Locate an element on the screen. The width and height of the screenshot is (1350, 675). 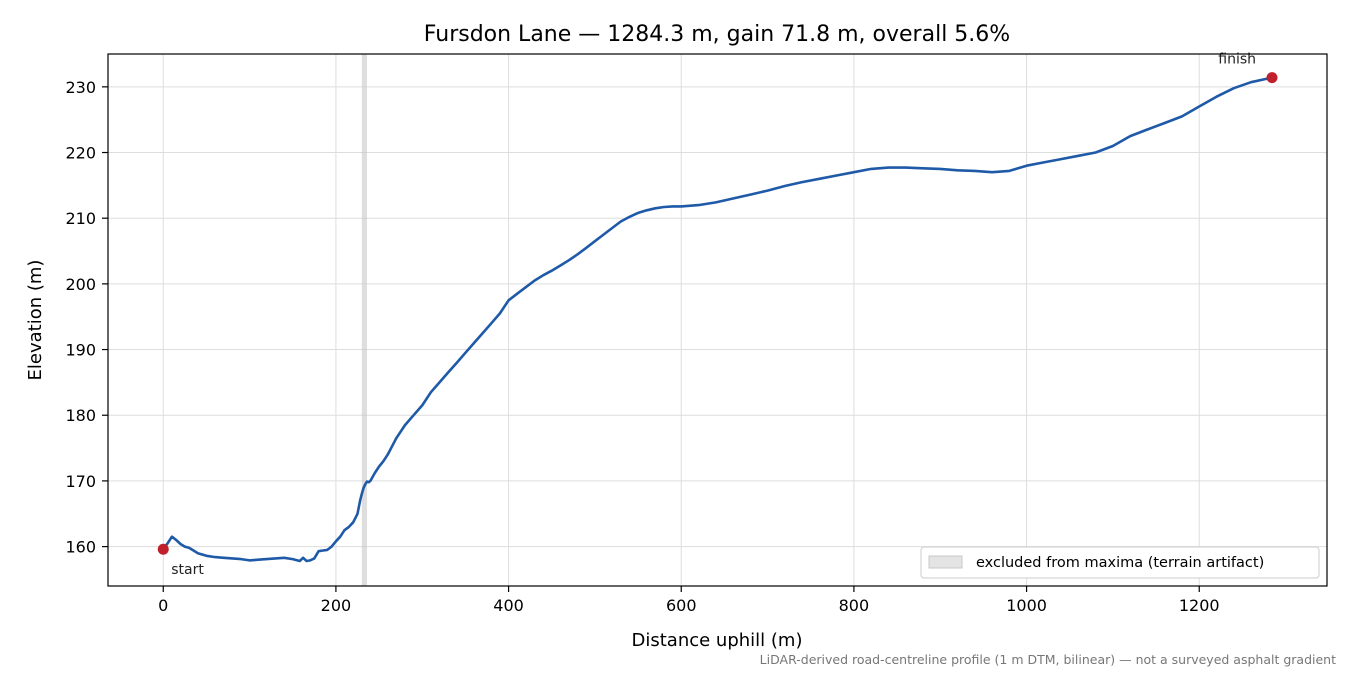
x-tick-label: 1000 is located at coordinates (1026, 605).